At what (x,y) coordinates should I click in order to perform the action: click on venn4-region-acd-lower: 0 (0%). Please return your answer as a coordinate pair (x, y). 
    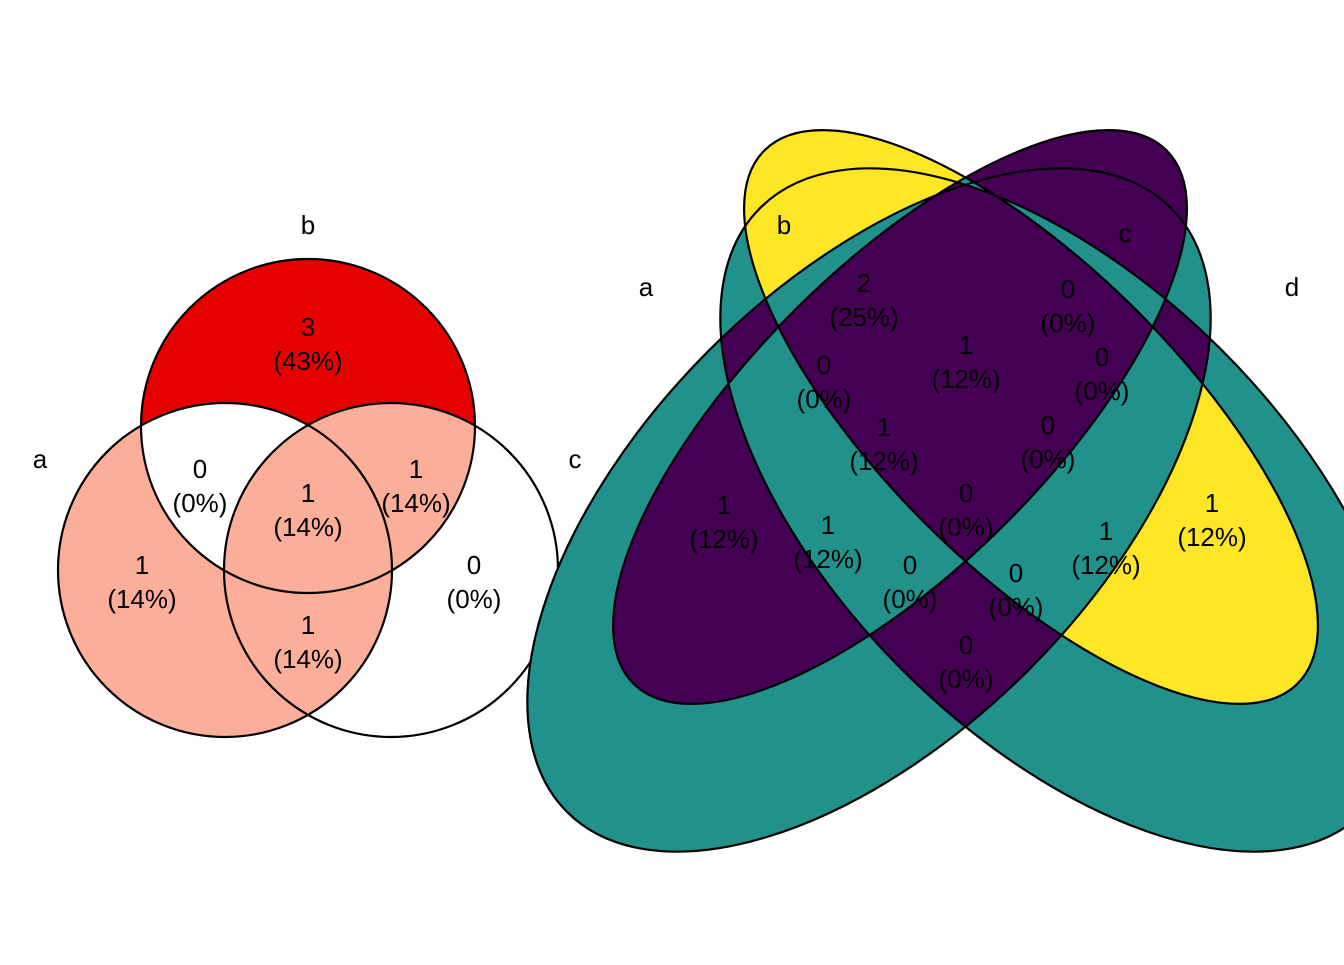
    Looking at the image, I should click on (1016, 590).